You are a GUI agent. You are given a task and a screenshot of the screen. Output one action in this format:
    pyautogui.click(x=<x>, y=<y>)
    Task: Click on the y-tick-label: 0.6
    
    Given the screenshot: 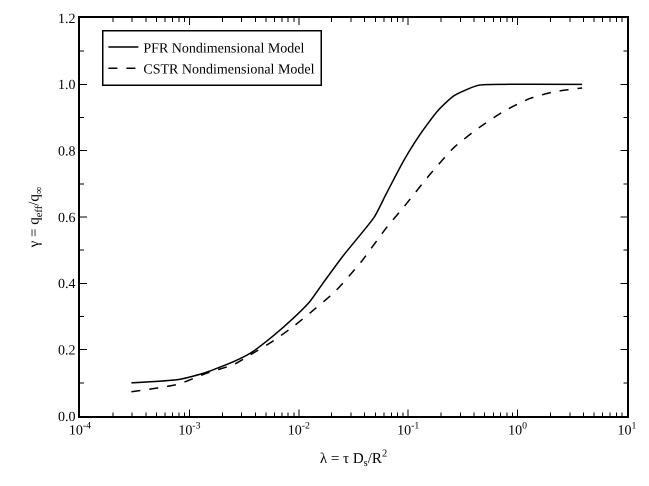 What is the action you would take?
    pyautogui.click(x=67, y=218)
    